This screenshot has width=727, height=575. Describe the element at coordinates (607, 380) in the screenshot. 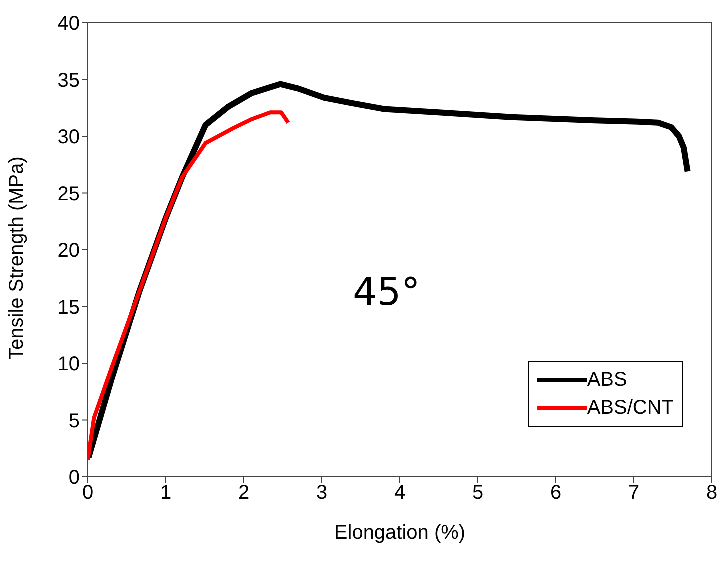

I see `legend-label: ABS` at that location.